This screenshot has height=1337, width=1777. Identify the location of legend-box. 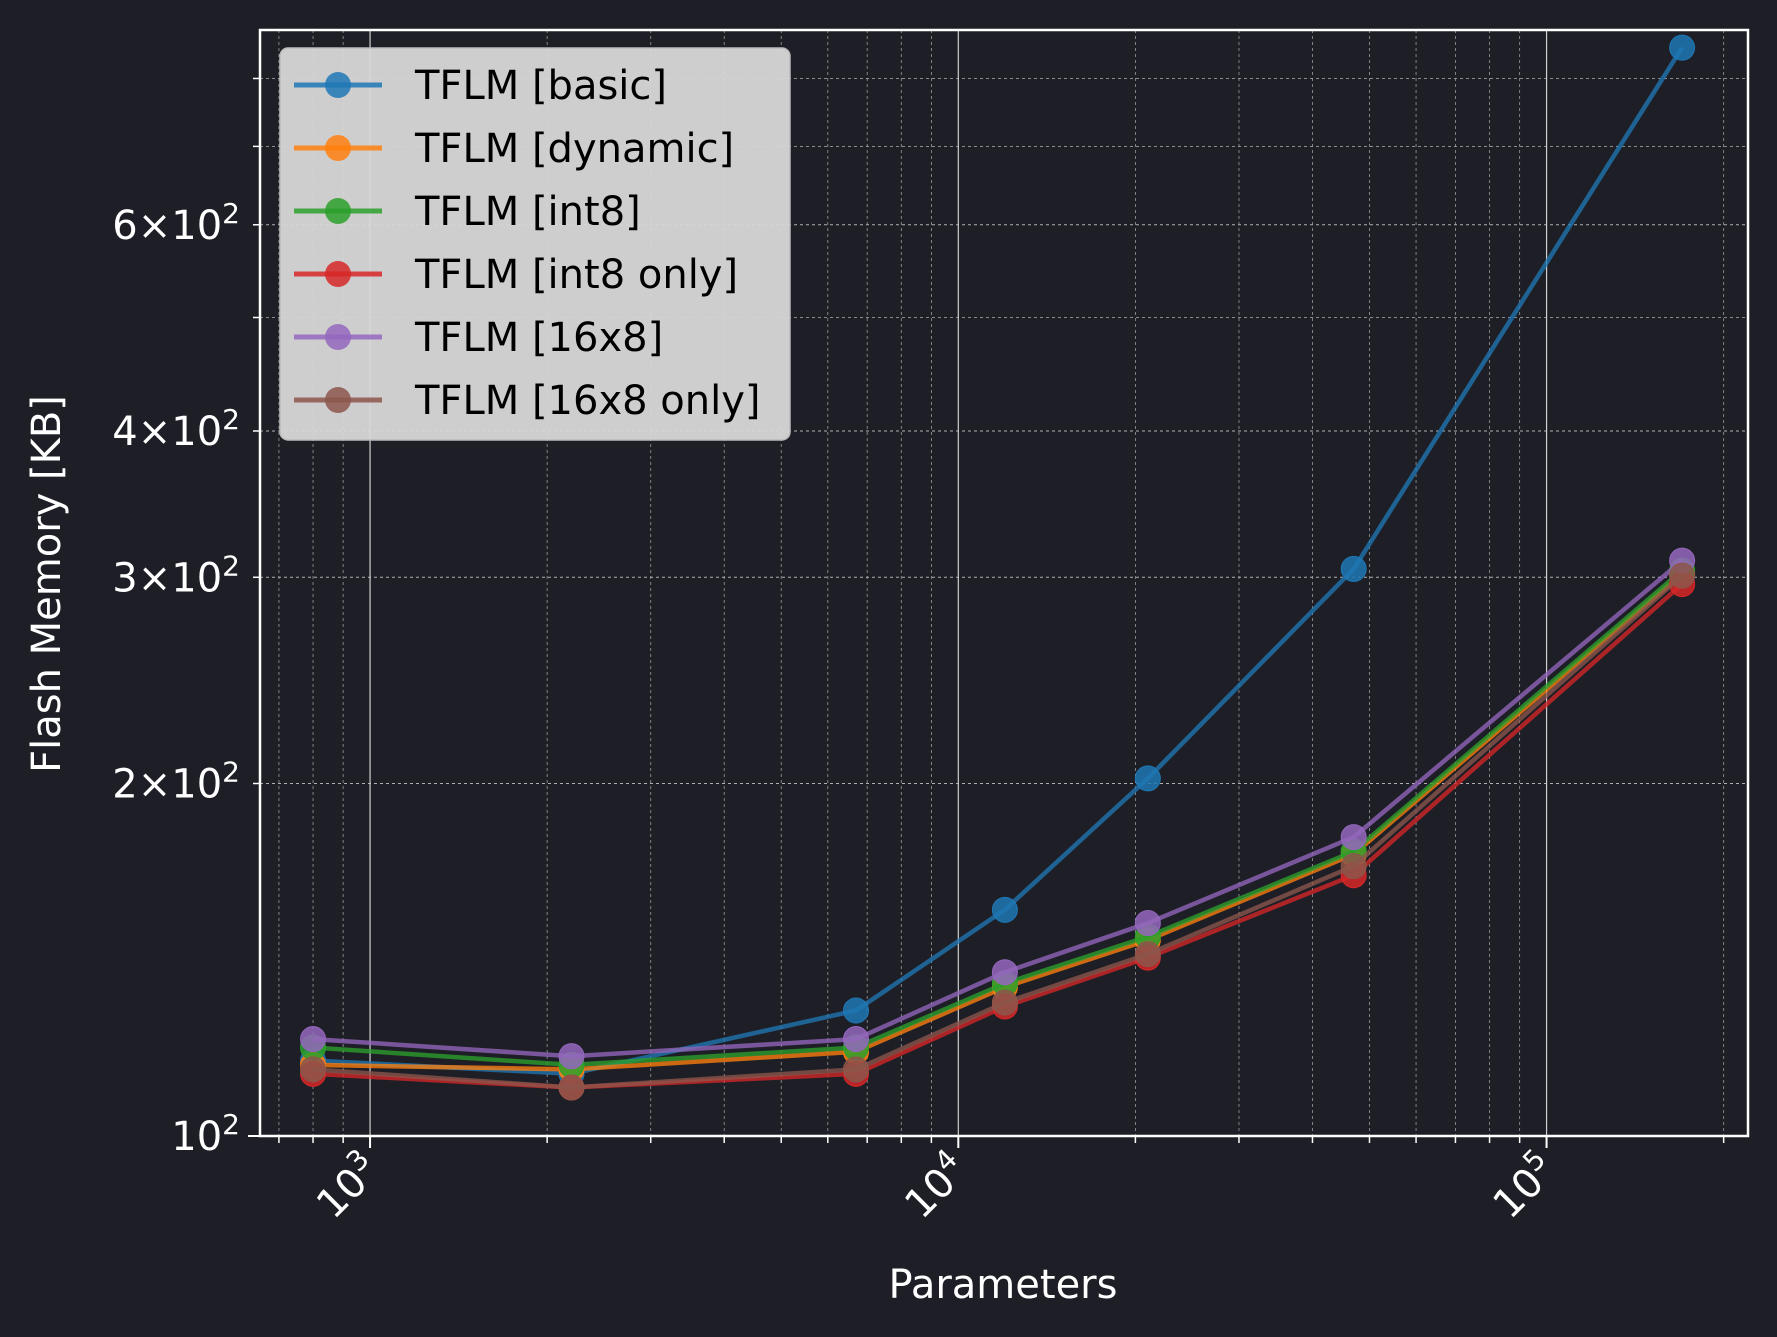
(535, 244).